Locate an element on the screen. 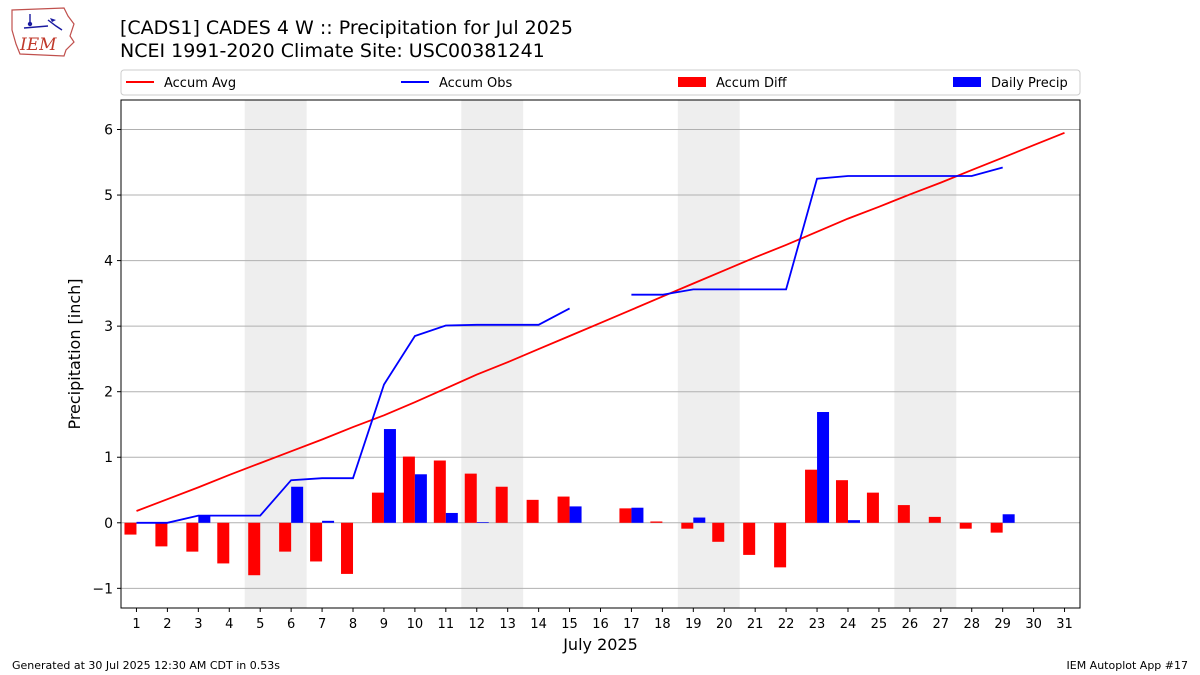 Image resolution: width=1200 pixels, height=675 pixels. legend: Accum Avg Accum Obs Accum Diff Daily Precip is located at coordinates (600, 82).